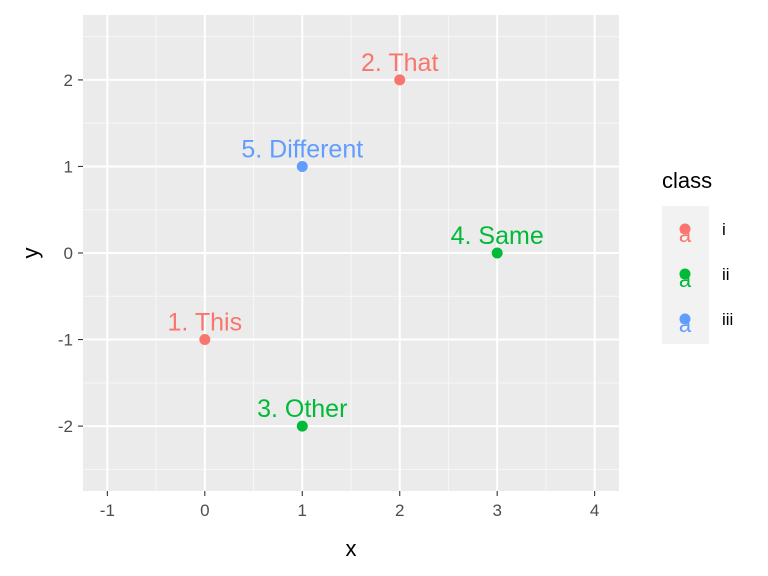 This screenshot has height=576, width=768. Describe the element at coordinates (65, 426) in the screenshot. I see `y-tick-label: -2` at that location.